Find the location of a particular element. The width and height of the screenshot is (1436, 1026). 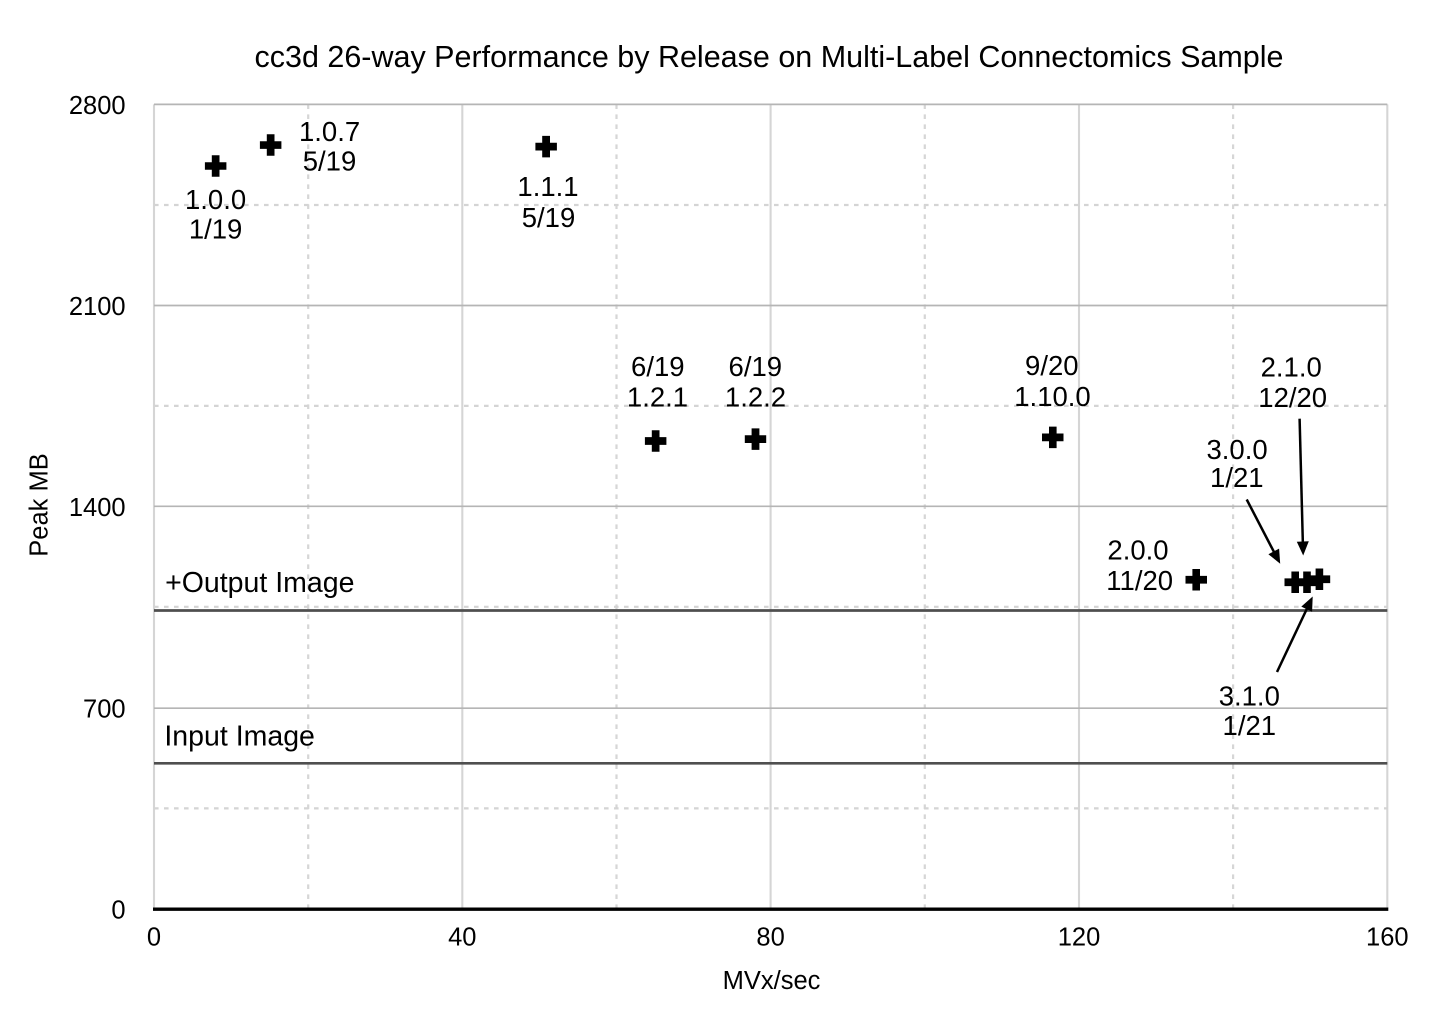

svg-text: 1400 is located at coordinates (97, 508).